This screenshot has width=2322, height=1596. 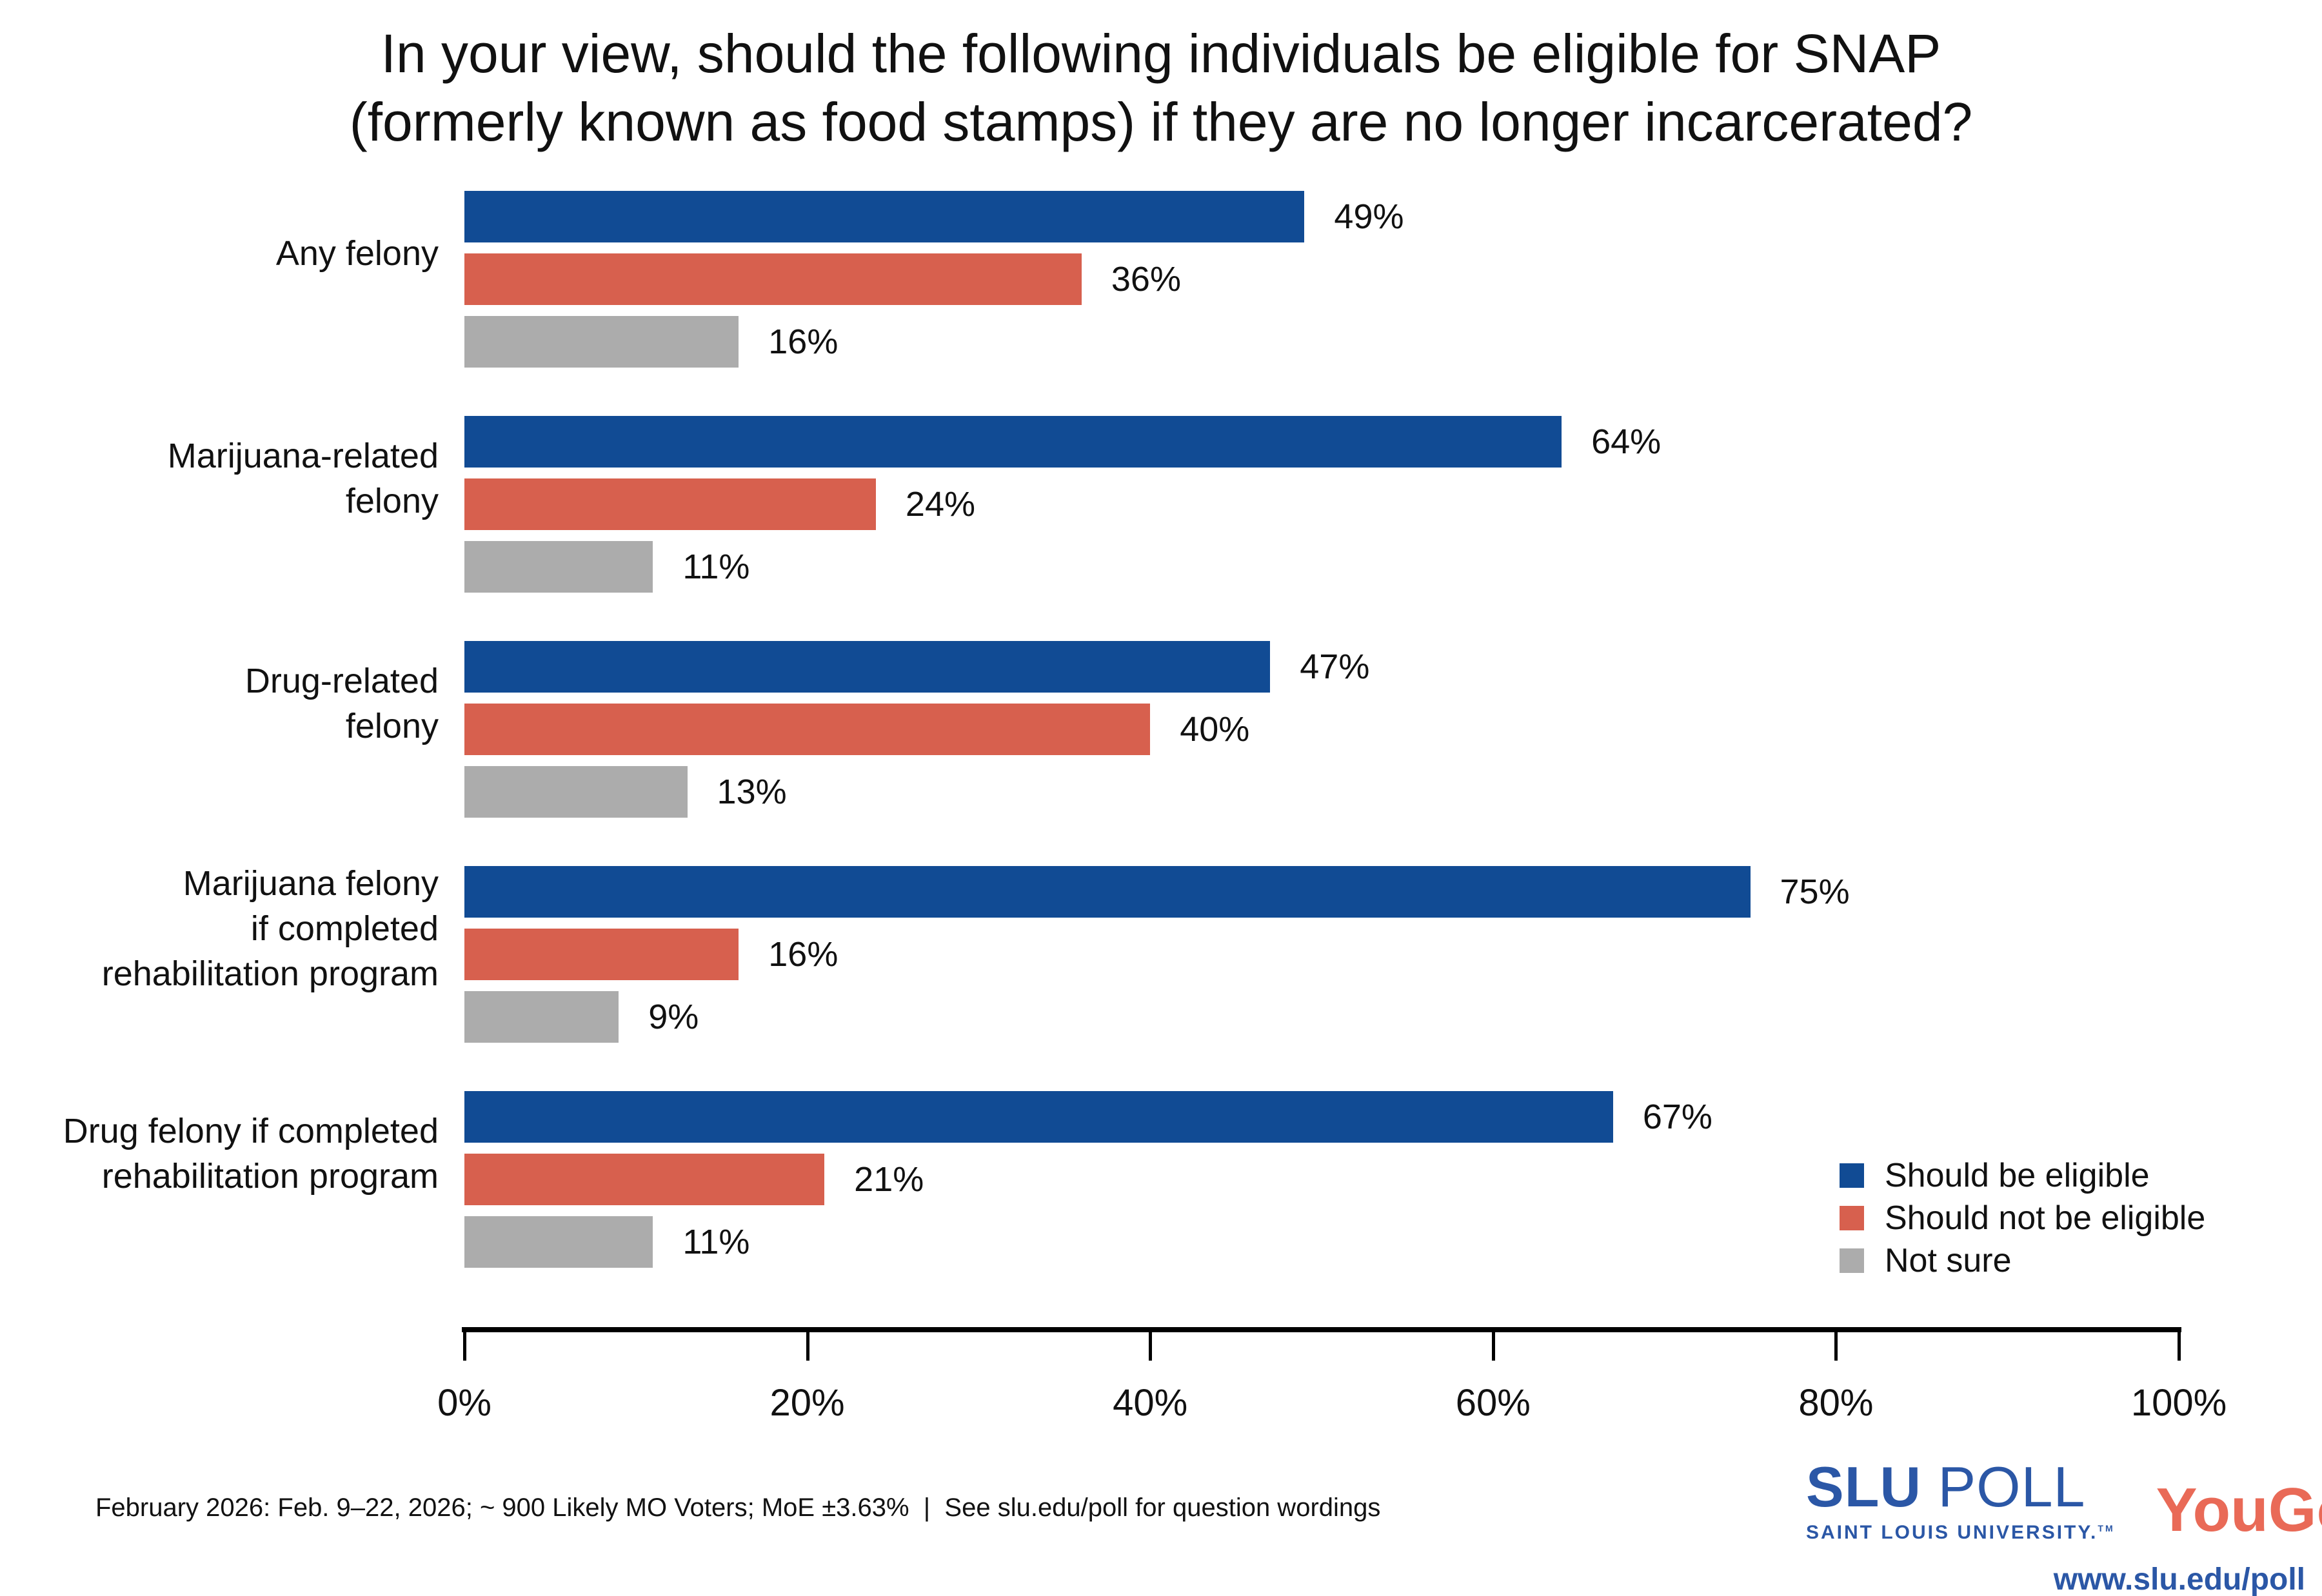 What do you see at coordinates (1369, 217) in the screenshot?
I see `value-label: 49%` at bounding box center [1369, 217].